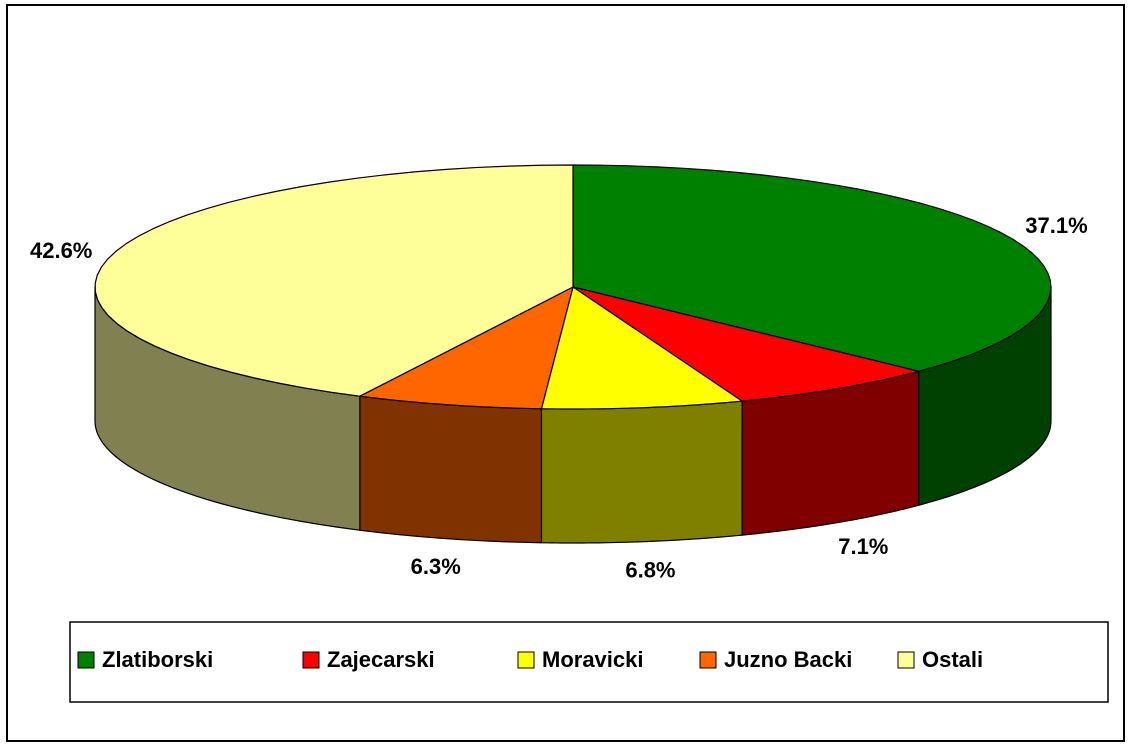 The image size is (1130, 746). Describe the element at coordinates (952, 659) in the screenshot. I see `legend-label: Ostali` at that location.